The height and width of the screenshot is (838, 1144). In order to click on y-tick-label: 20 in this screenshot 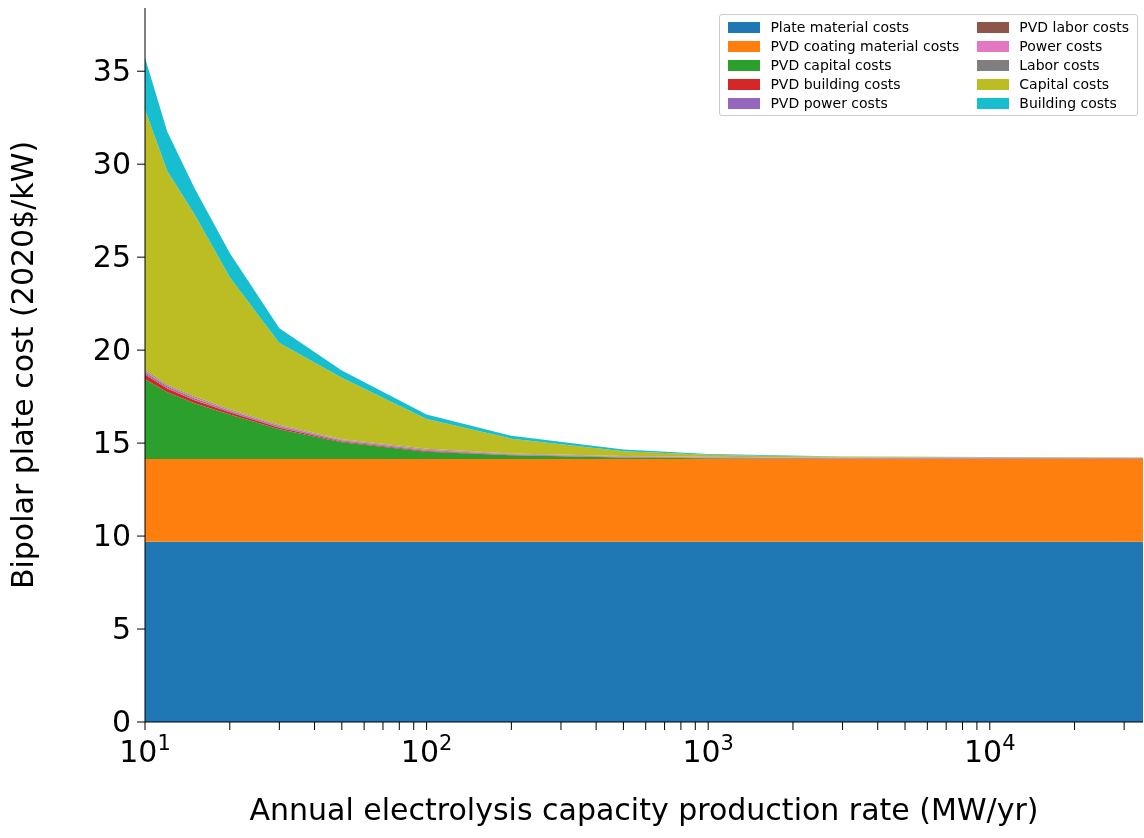, I will do `click(111, 350)`.